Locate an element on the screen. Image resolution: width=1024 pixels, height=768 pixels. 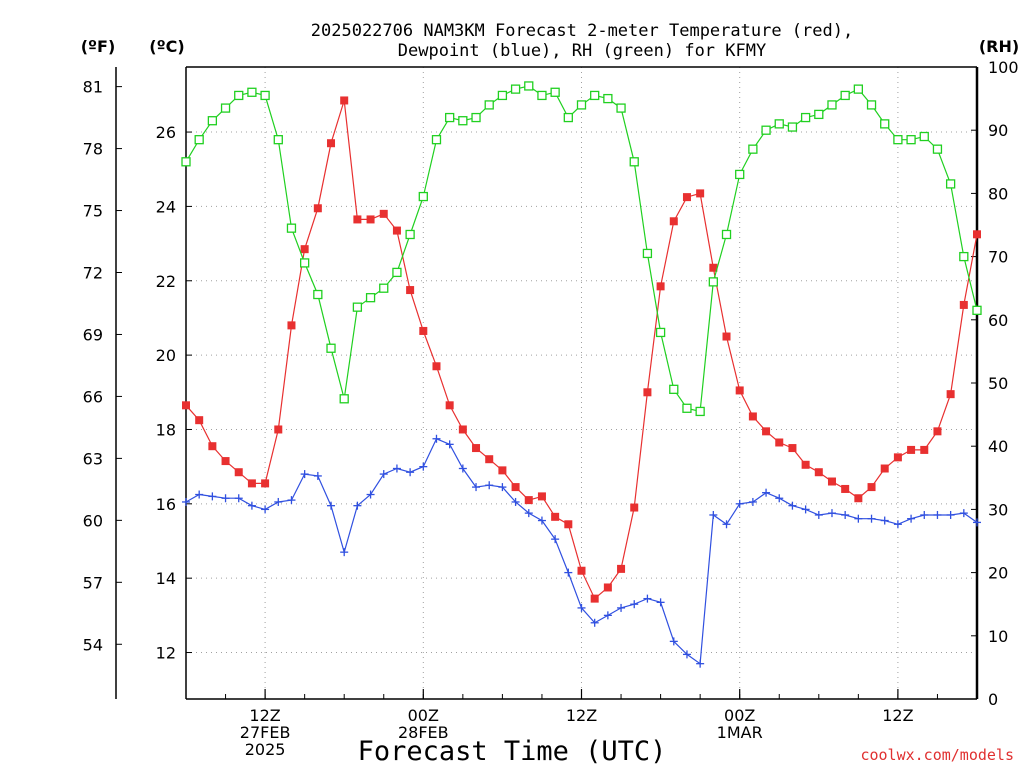
celsius-tick-label: 16 is located at coordinates (166, 504).